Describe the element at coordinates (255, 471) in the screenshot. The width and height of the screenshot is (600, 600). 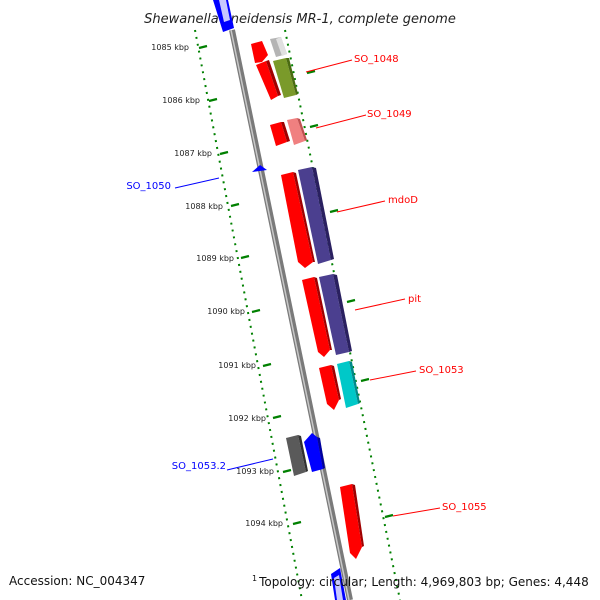
I see `tick-label: 1093 kbp` at that location.